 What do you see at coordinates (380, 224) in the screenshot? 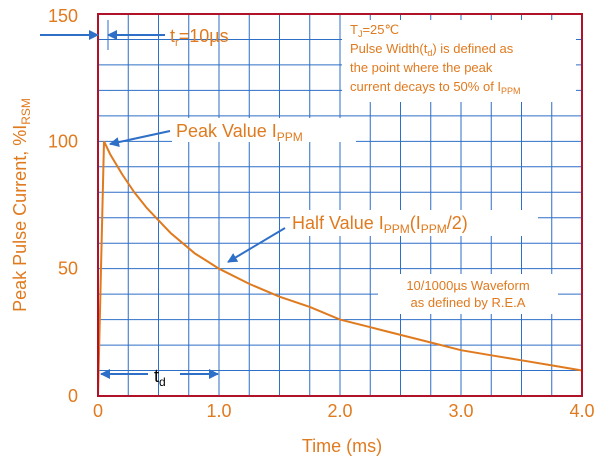
I see `half-label: Half Value IPPM(IPPM/2)` at bounding box center [380, 224].